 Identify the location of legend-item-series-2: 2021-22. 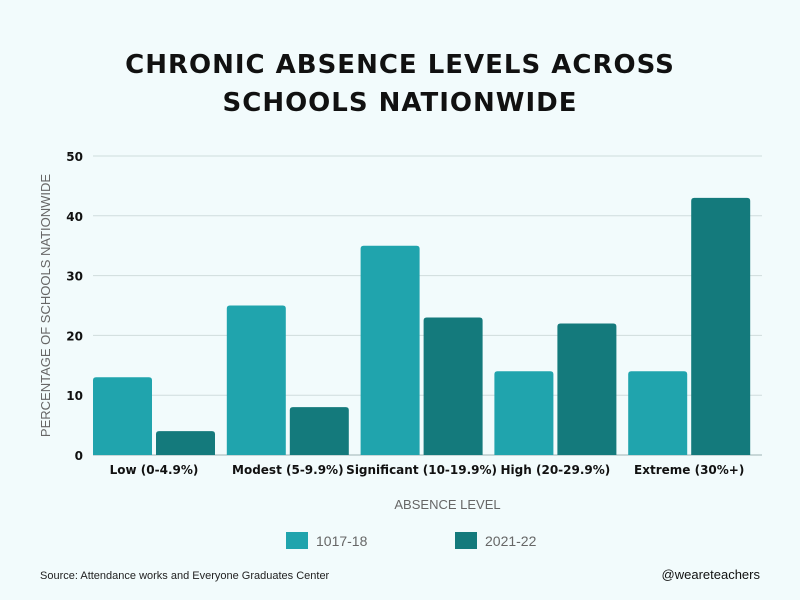
(495, 540).